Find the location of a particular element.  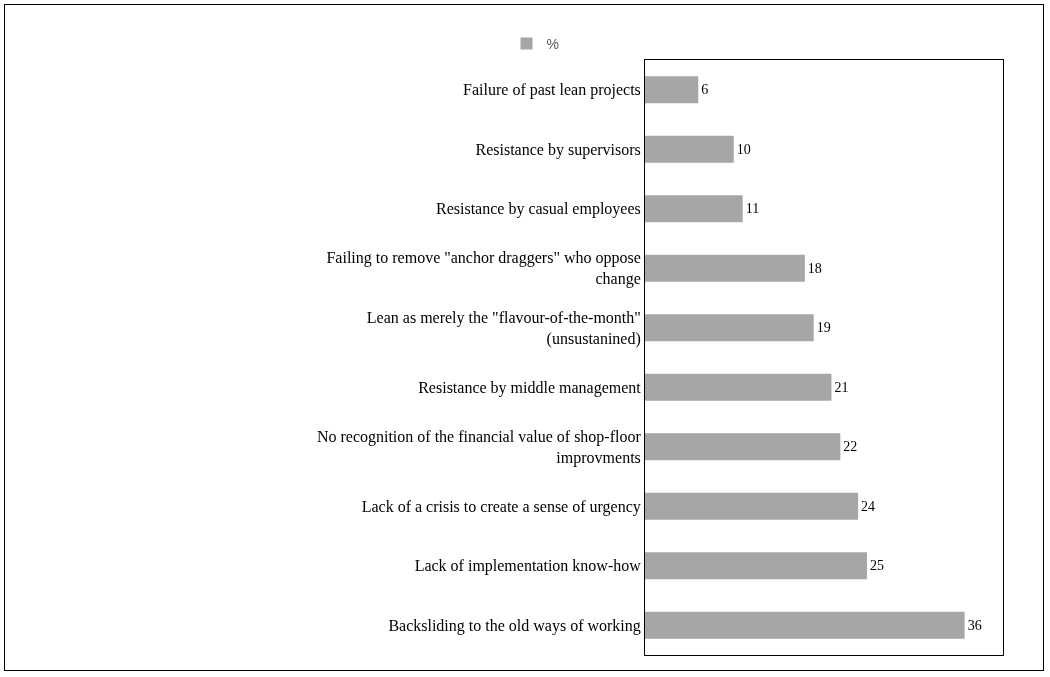

y-tick-label: Lack of implementation know-how is located at coordinates (528, 566).